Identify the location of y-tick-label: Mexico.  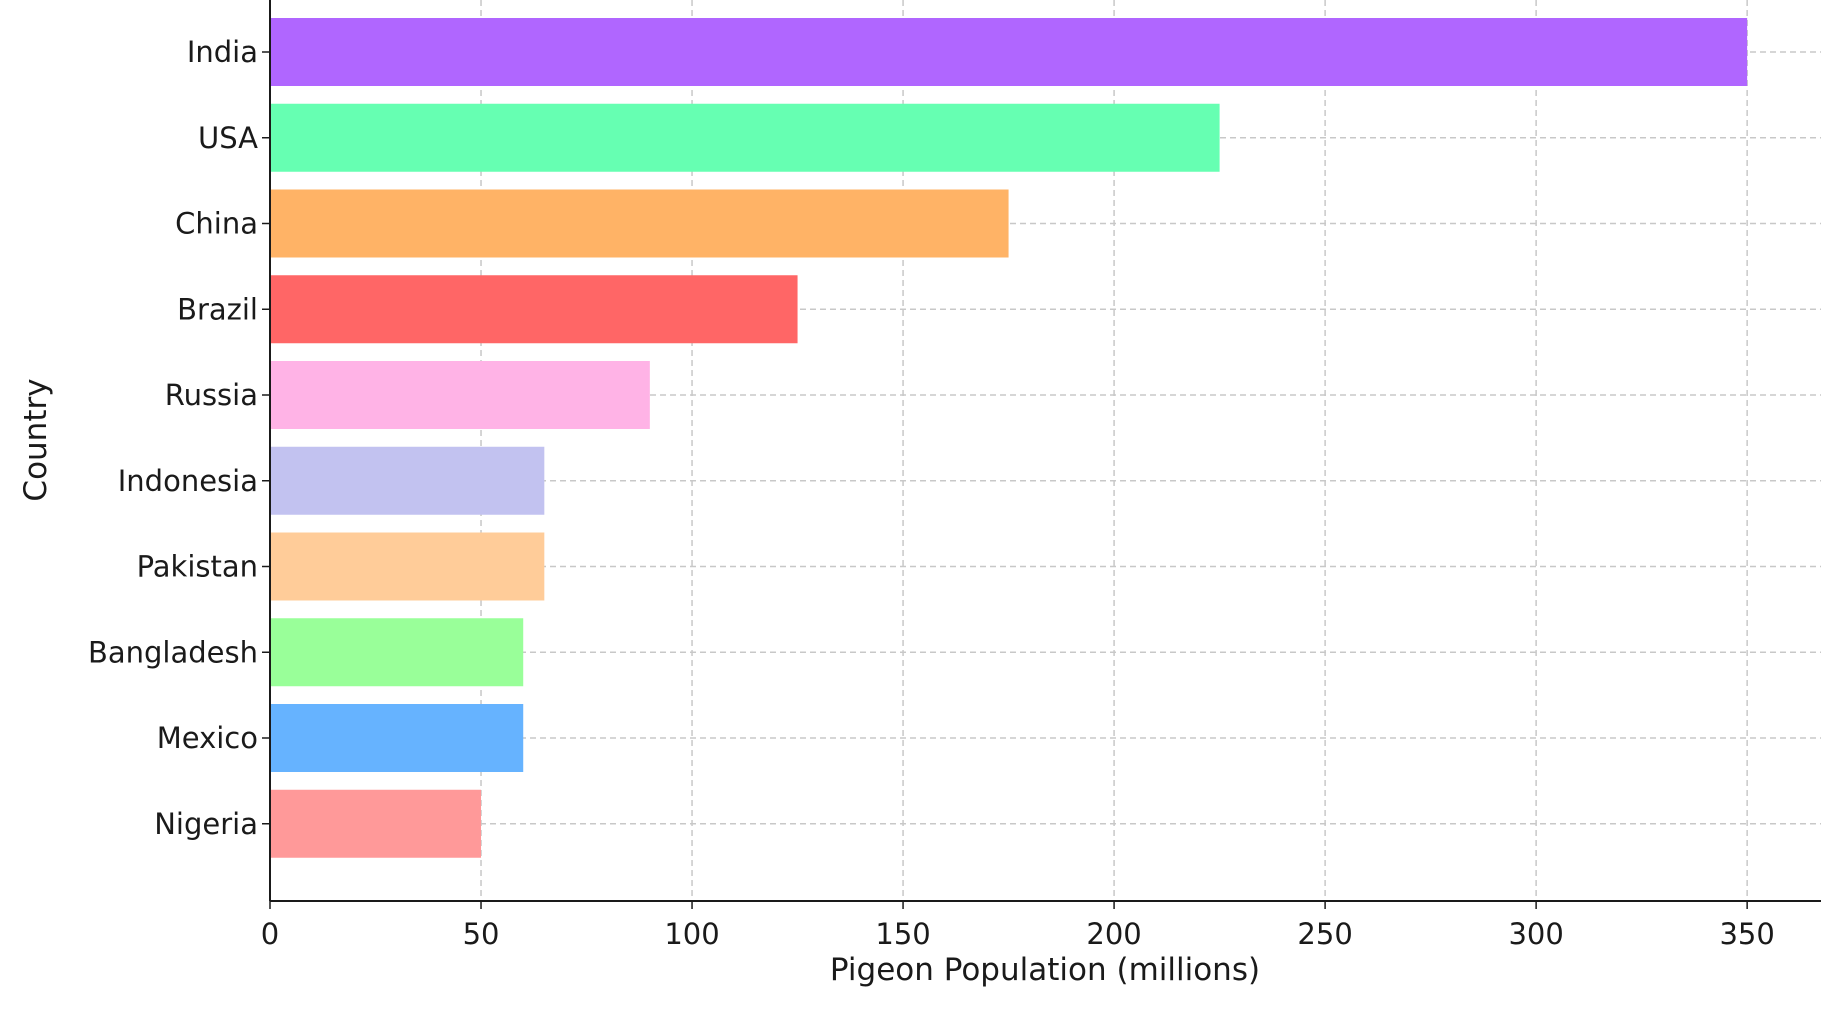
(207, 738).